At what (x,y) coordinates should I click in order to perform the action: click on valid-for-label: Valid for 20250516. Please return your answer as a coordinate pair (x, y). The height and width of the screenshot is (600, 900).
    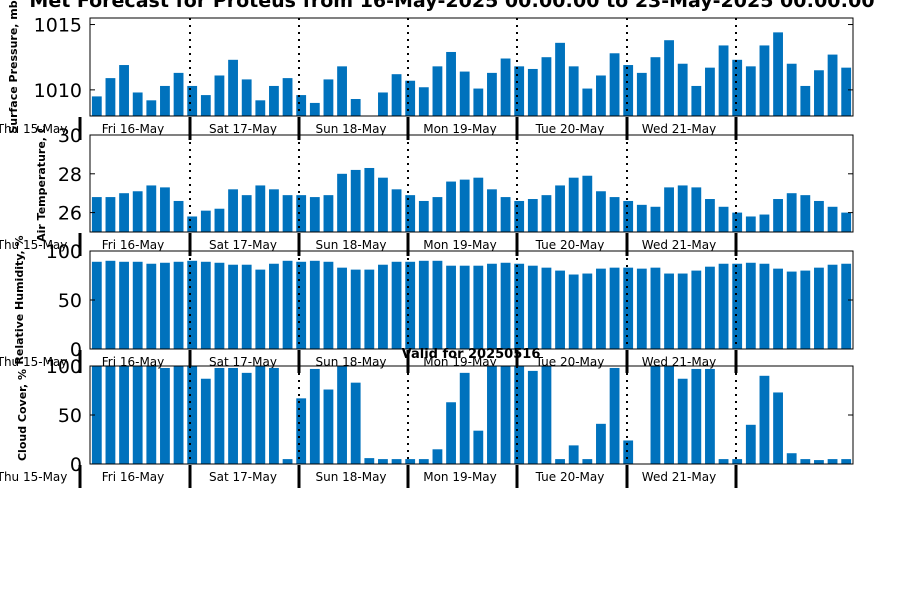
    Looking at the image, I should click on (471, 354).